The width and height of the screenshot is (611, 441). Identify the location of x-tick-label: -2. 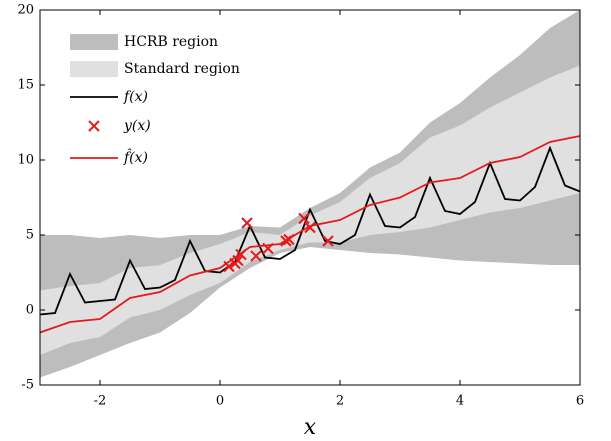
(100, 401).